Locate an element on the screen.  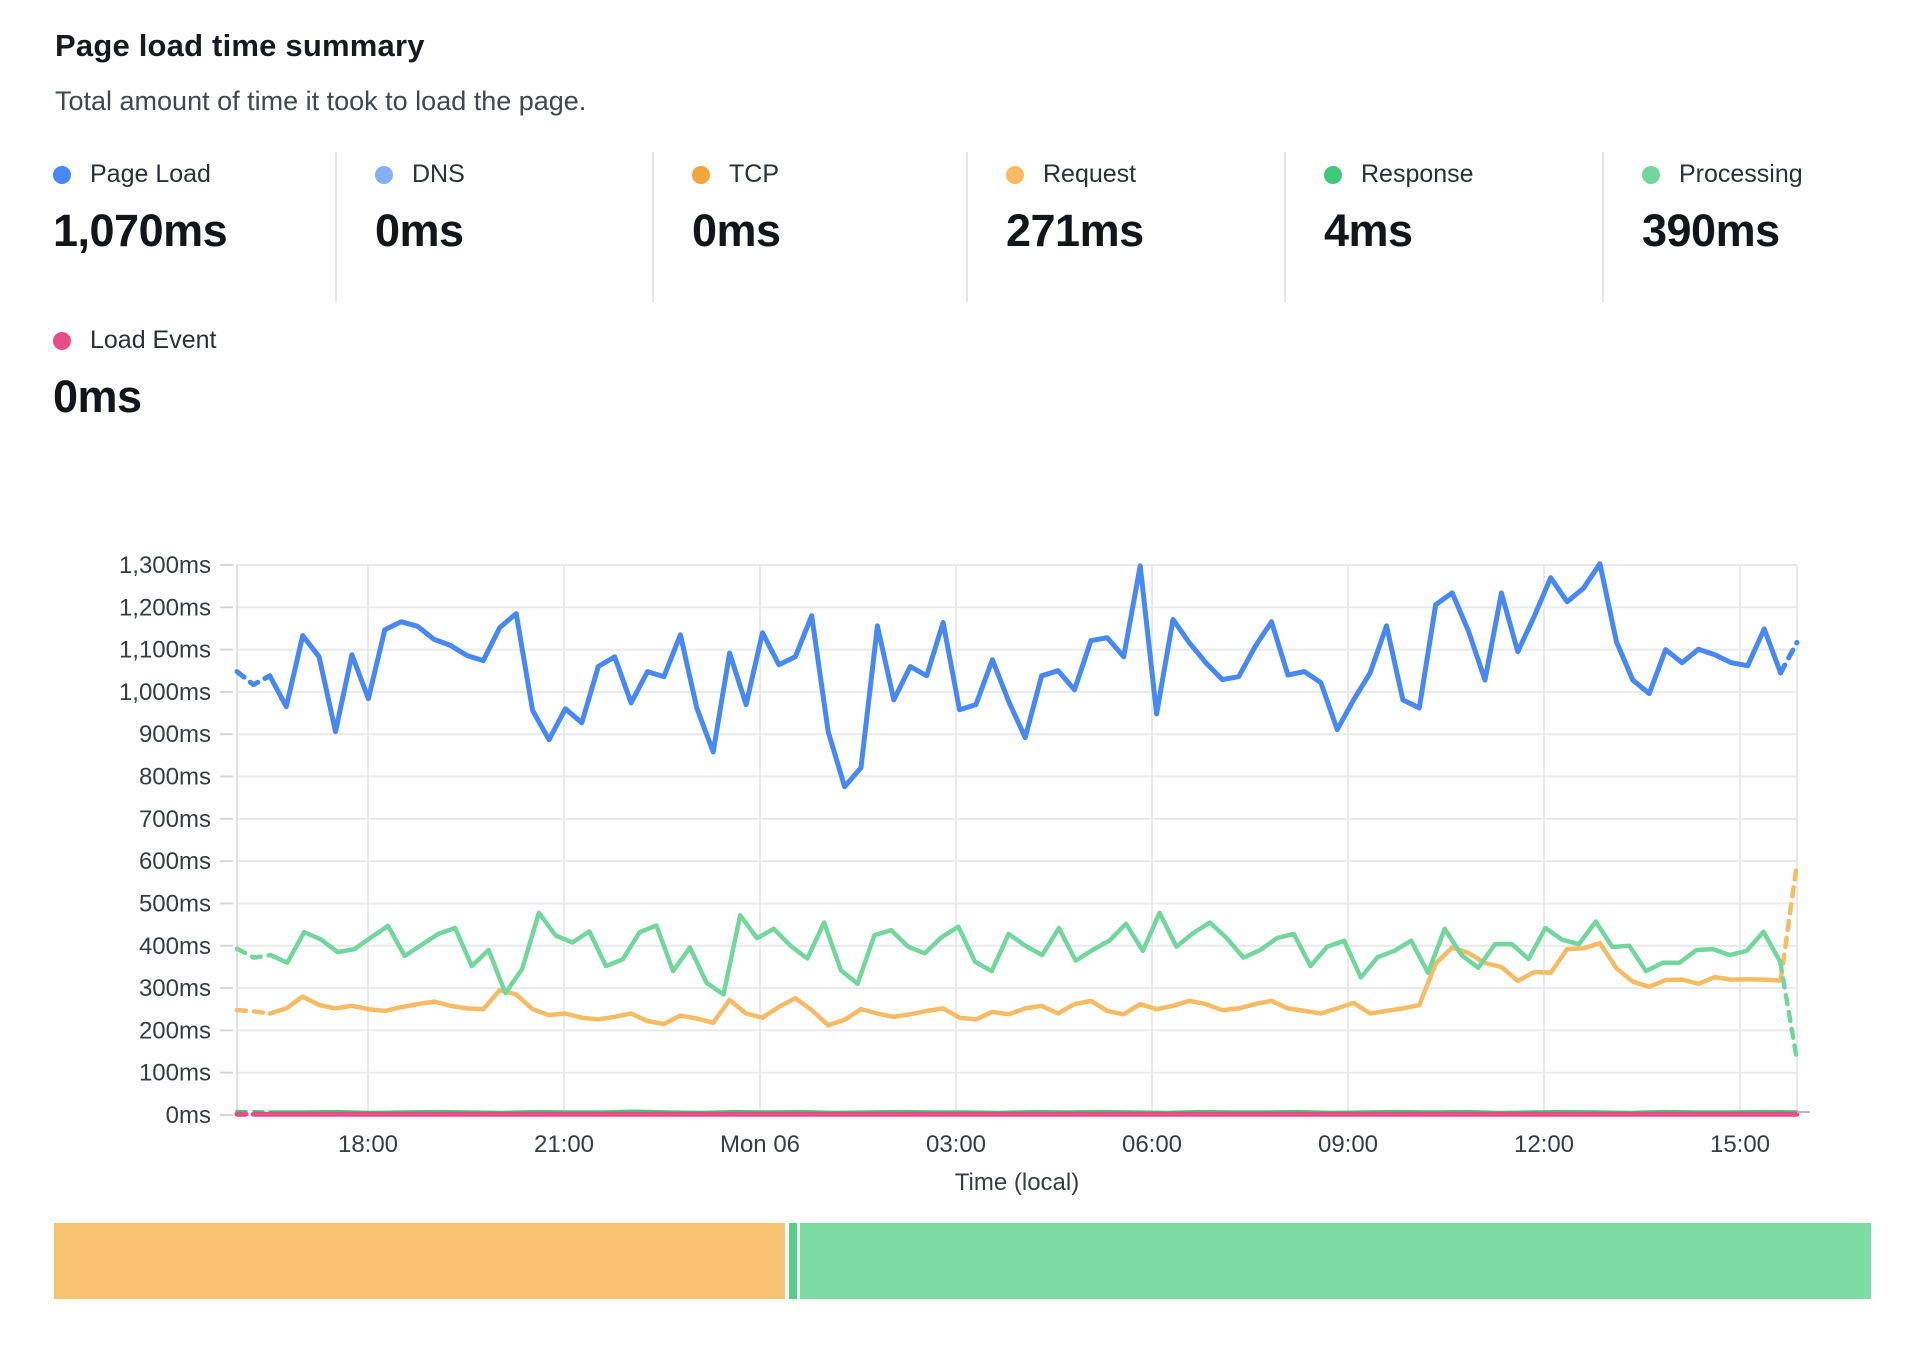
y-axis-label: 100ms is located at coordinates (175, 1073).